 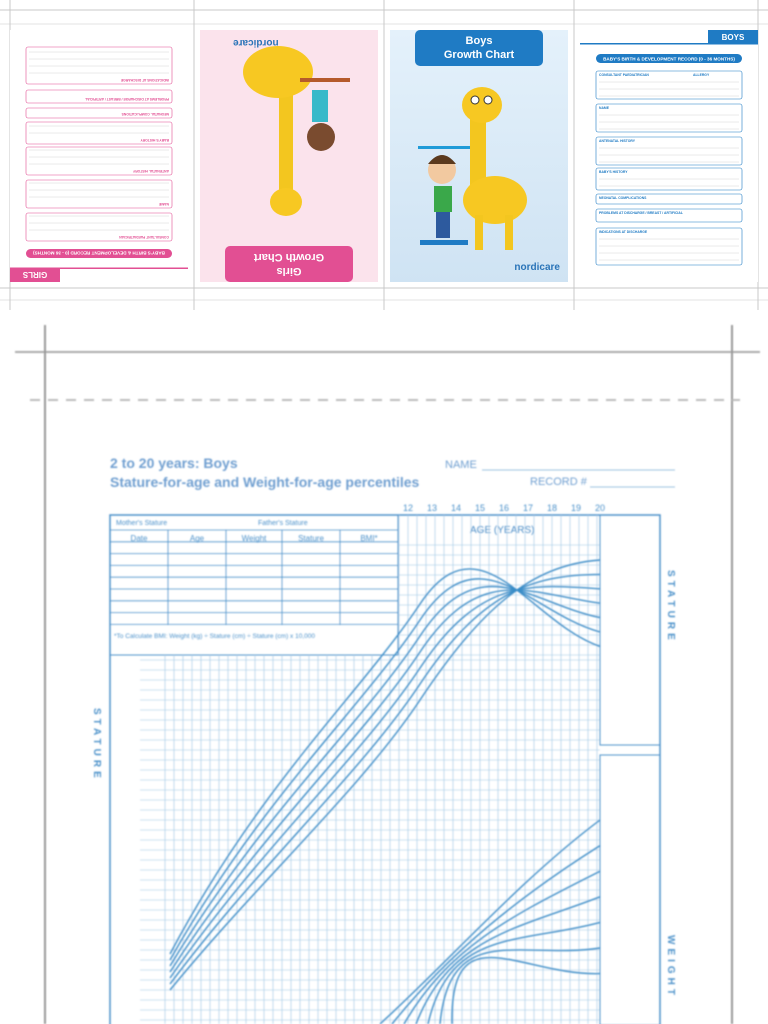 I want to click on table-header: BMI*, so click(x=368, y=538).